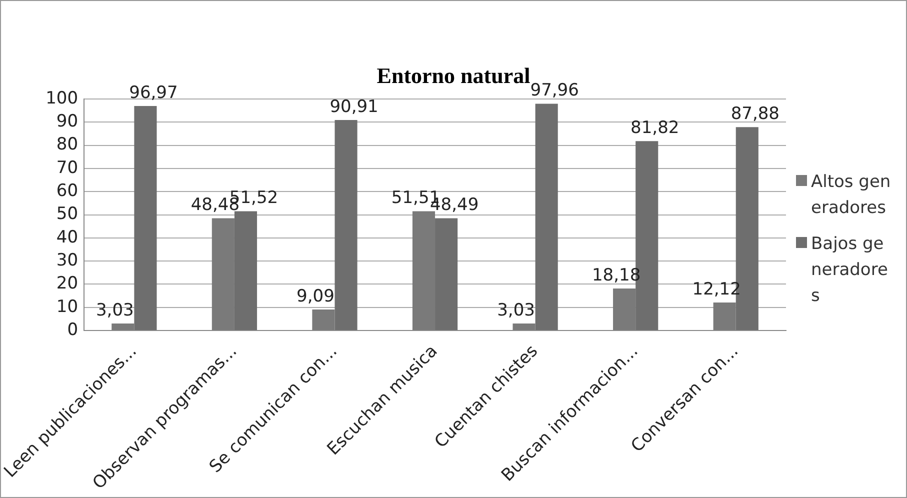  Describe the element at coordinates (72, 330) in the screenshot. I see `y-tick-label: 0` at that location.